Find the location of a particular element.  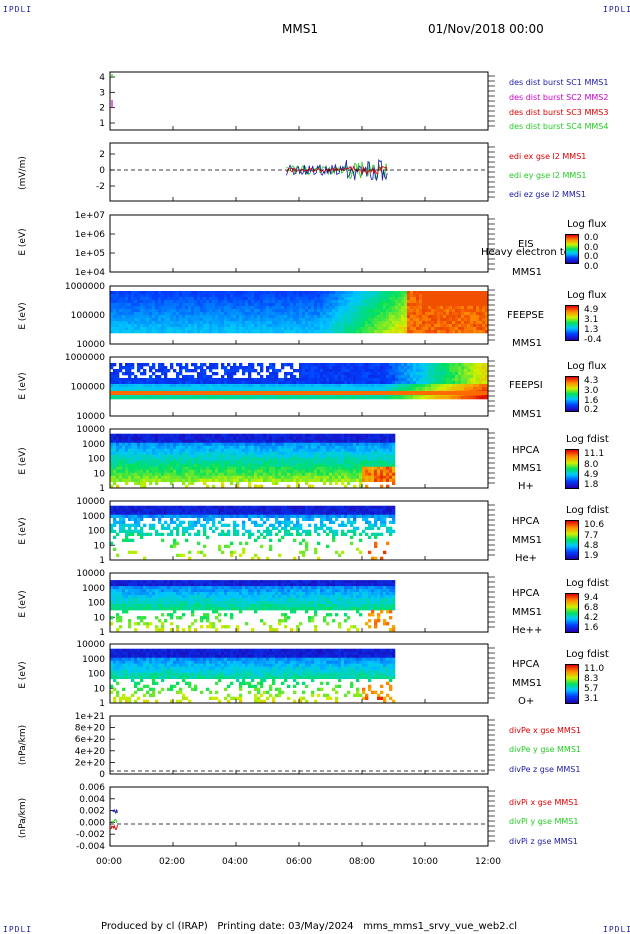

colorbar-hpca-o is located at coordinates (572, 684).